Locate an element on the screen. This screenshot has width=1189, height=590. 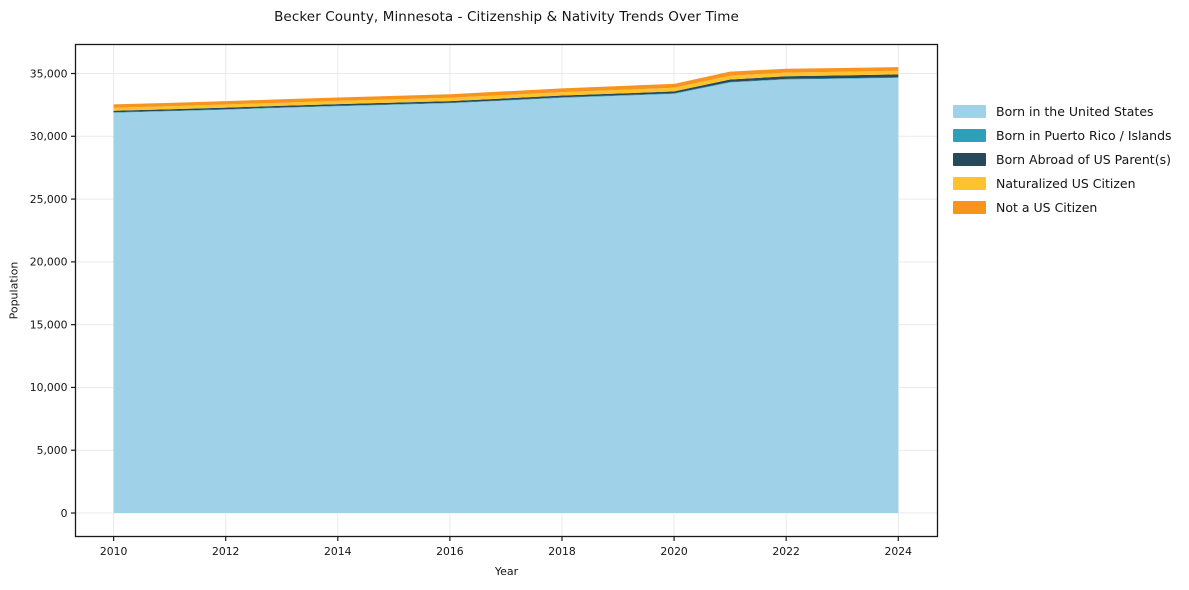
legend-label: Born Abroad of US Parent(s) is located at coordinates (1083, 159).